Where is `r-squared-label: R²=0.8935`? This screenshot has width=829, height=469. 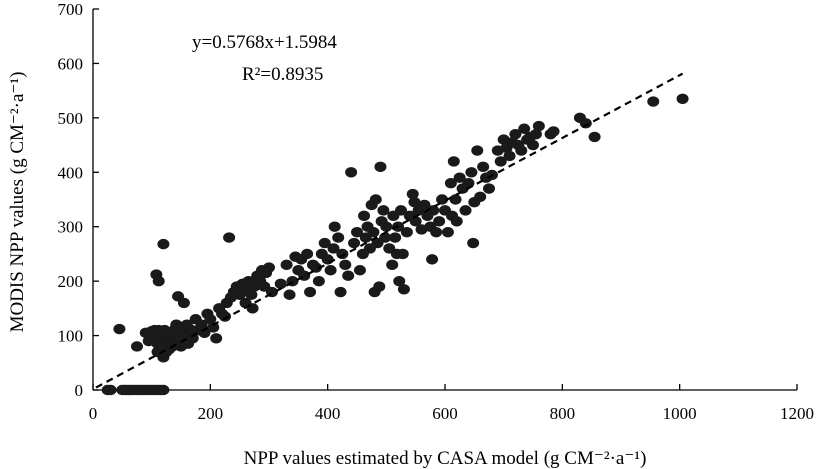
r-squared-label: R²=0.8935 is located at coordinates (282, 74).